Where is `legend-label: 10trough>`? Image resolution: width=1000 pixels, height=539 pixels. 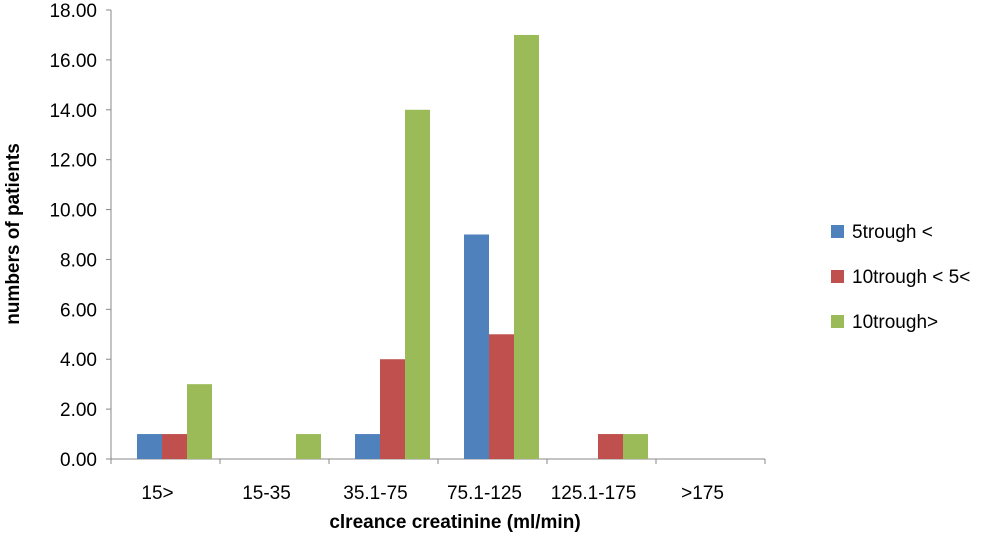
legend-label: 10trough> is located at coordinates (895, 322).